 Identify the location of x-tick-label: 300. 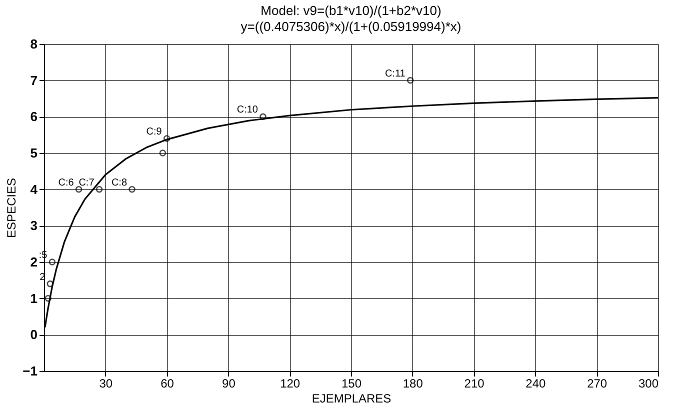
(648, 383).